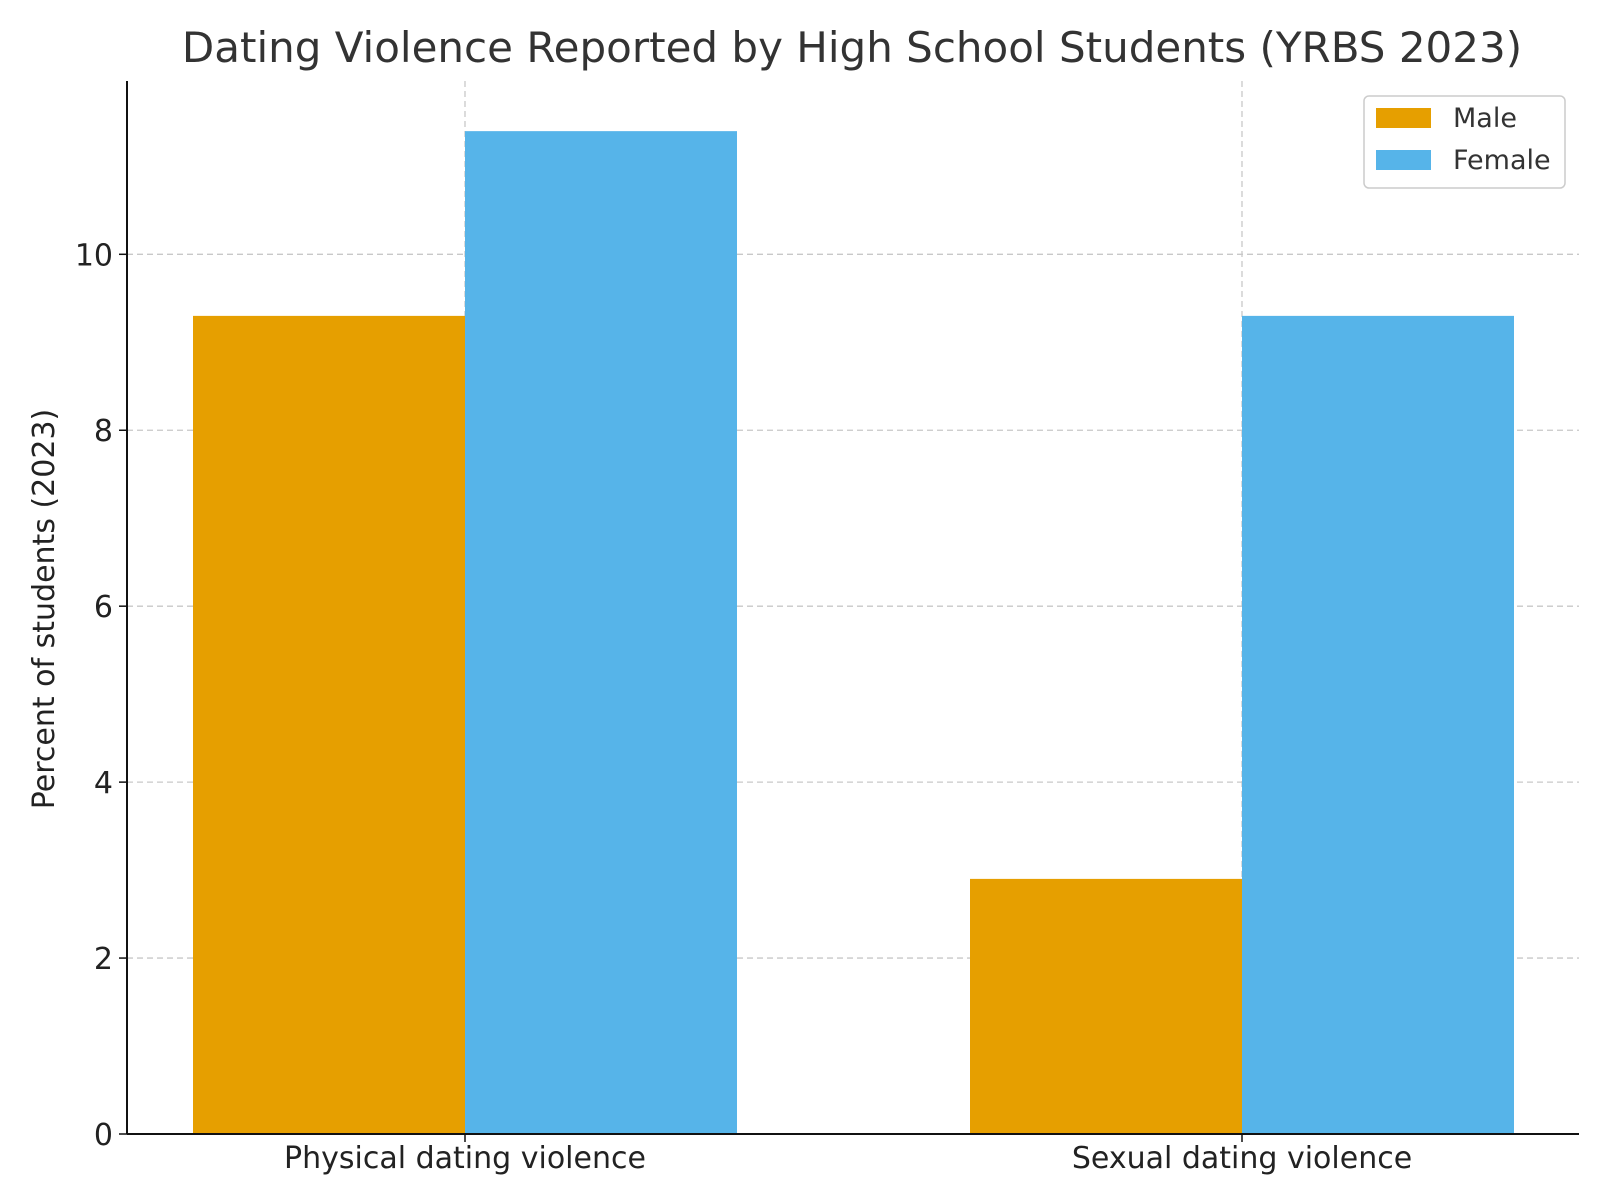  I want to click on legend-label-male: Male, so click(1485, 118).